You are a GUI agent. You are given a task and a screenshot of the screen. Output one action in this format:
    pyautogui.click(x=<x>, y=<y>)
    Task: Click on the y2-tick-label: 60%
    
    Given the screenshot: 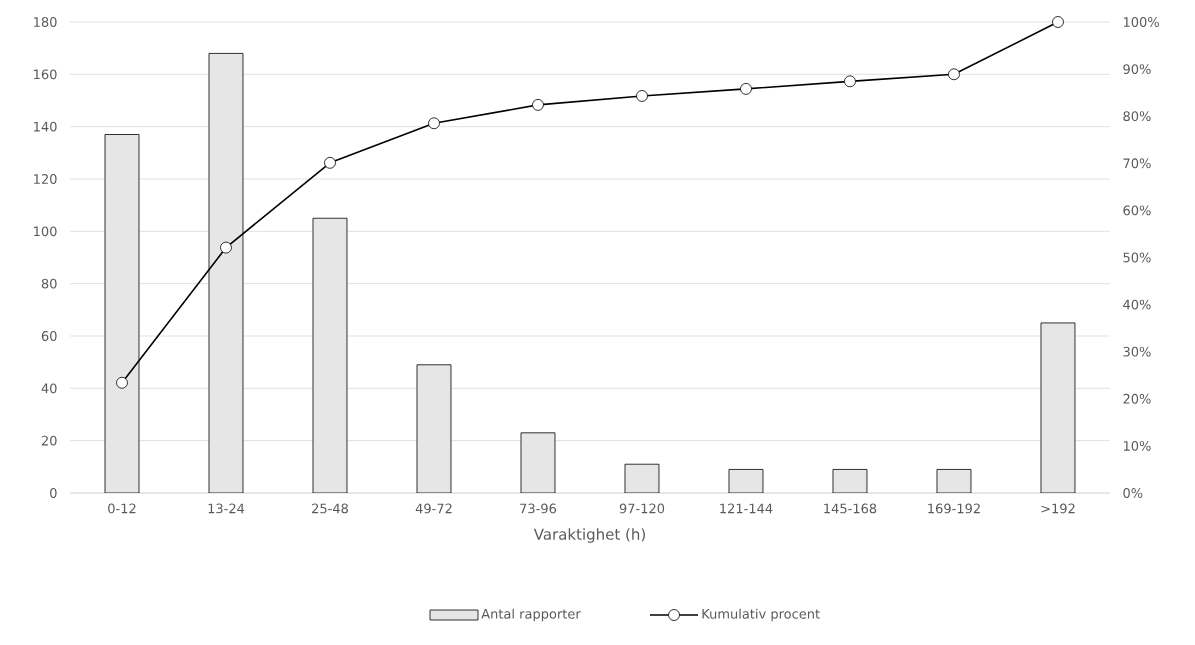 What is the action you would take?
    pyautogui.click(x=1137, y=210)
    